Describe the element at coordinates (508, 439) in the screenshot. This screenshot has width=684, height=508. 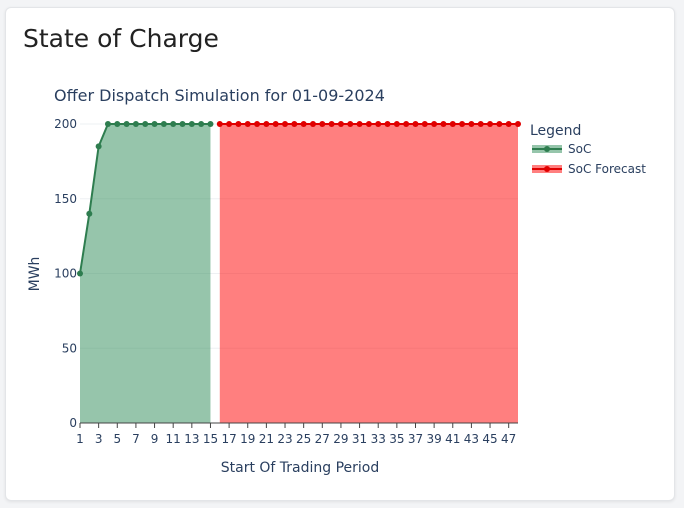
I see `x-tick-label: 47` at that location.